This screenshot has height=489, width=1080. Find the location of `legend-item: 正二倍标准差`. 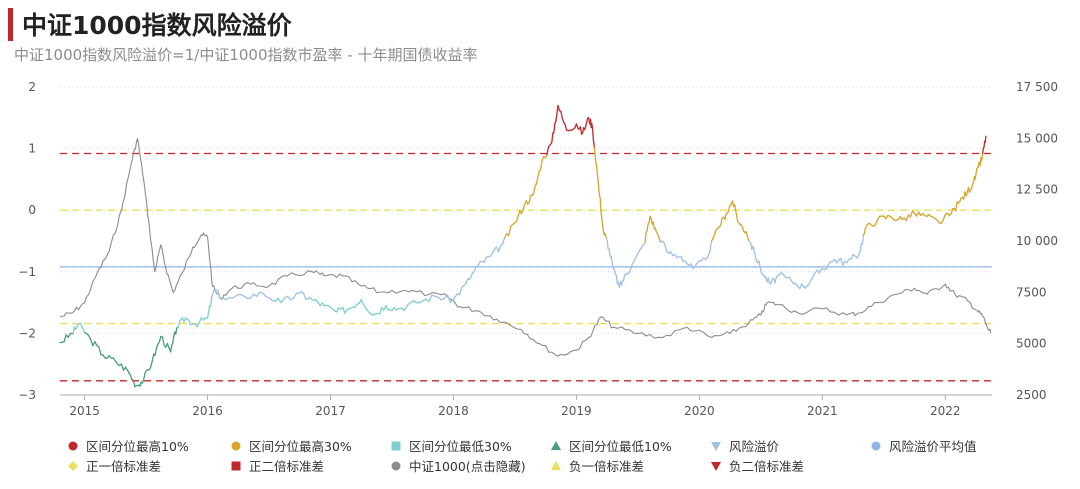

legend-item: 正二倍标准差 is located at coordinates (276, 465).